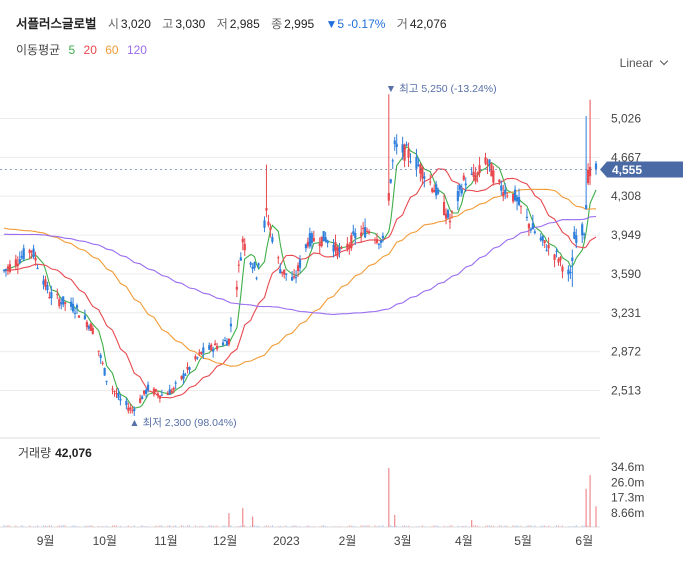  What do you see at coordinates (222, 24) in the screenshot?
I see `low-label: 저` at bounding box center [222, 24].